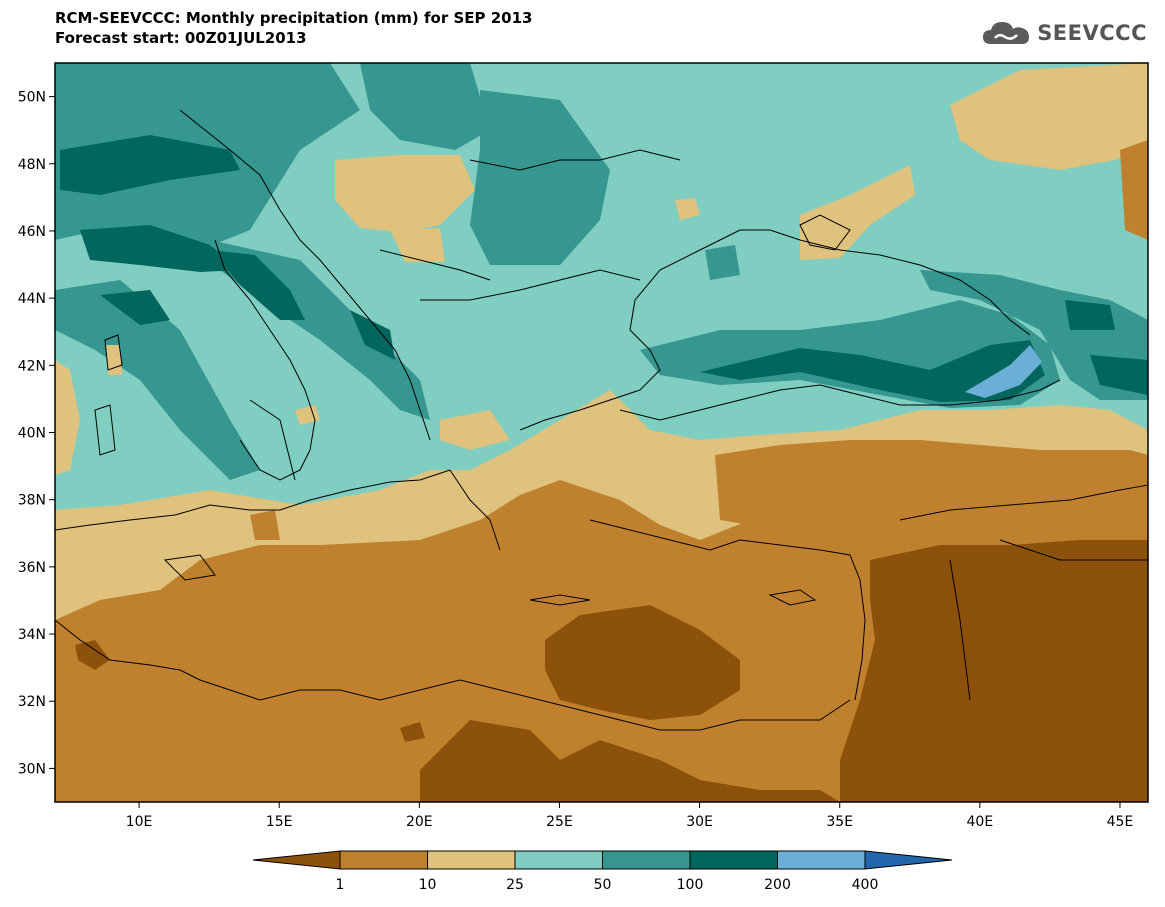 The height and width of the screenshot is (907, 1165). Describe the element at coordinates (865, 885) in the screenshot. I see `colorbar-label: 400` at that location.